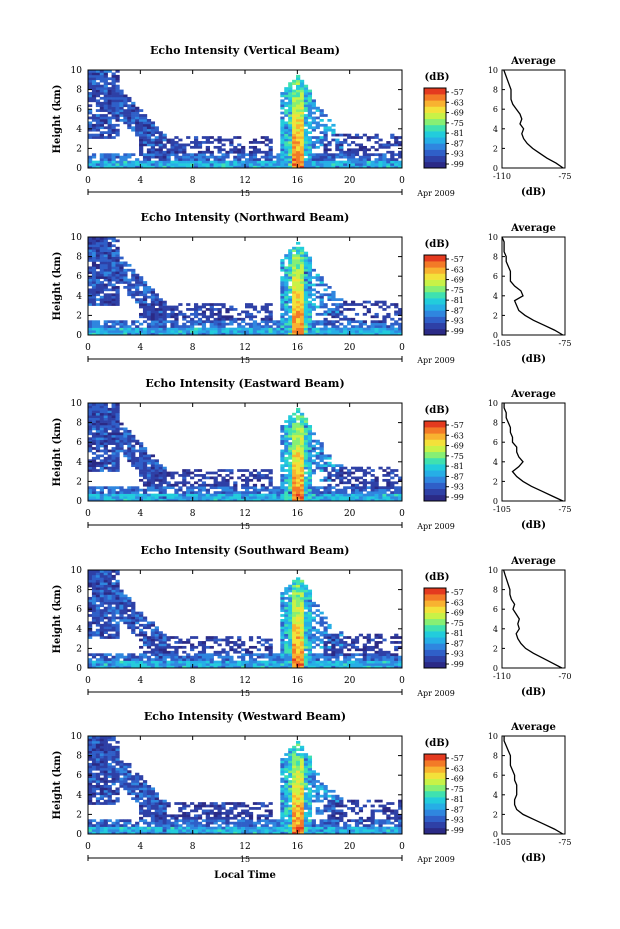  Describe the element at coordinates (193, 348) in the screenshot. I see `x-tick-label: 8` at that location.